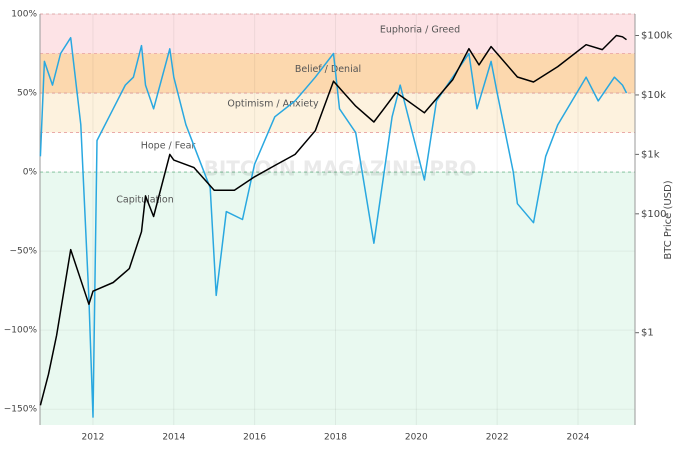 This screenshot has width=680, height=453. What do you see at coordinates (647, 333) in the screenshot?
I see `y2-tick-label: $1` at bounding box center [647, 333].